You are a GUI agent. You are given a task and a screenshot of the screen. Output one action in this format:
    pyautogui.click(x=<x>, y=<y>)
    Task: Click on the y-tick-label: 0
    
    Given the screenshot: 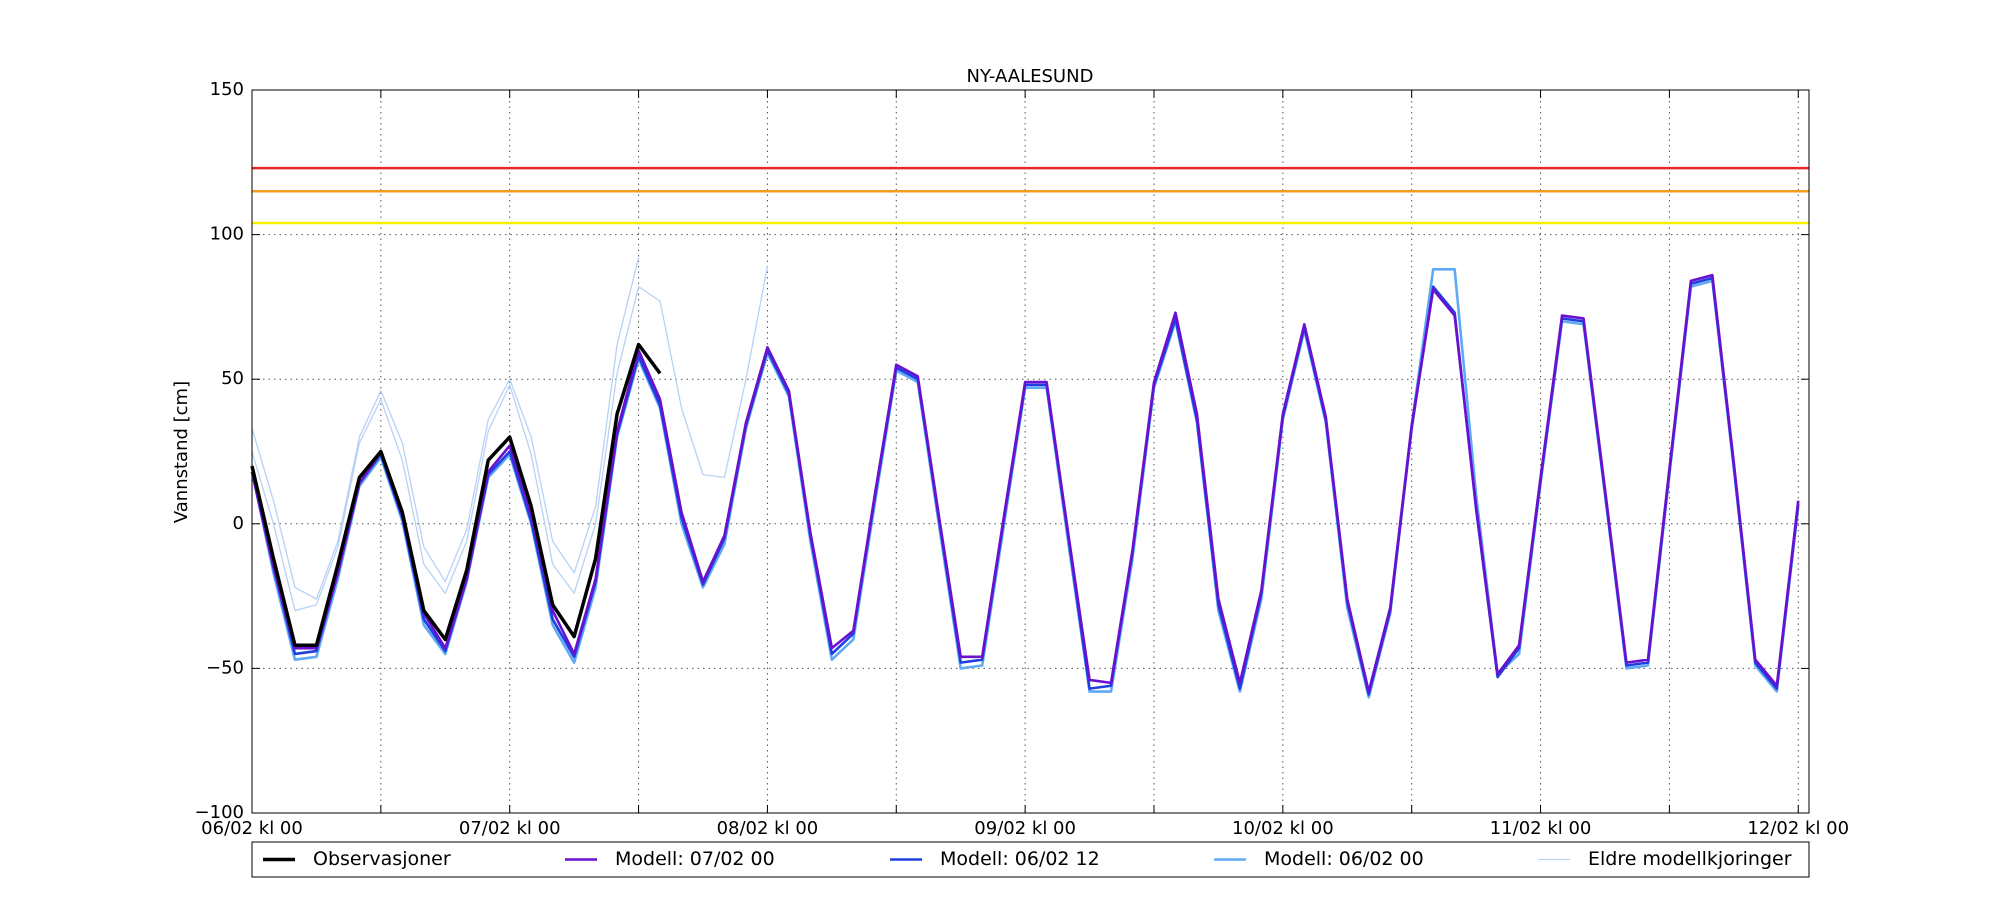 What is the action you would take?
    pyautogui.click(x=238, y=523)
    